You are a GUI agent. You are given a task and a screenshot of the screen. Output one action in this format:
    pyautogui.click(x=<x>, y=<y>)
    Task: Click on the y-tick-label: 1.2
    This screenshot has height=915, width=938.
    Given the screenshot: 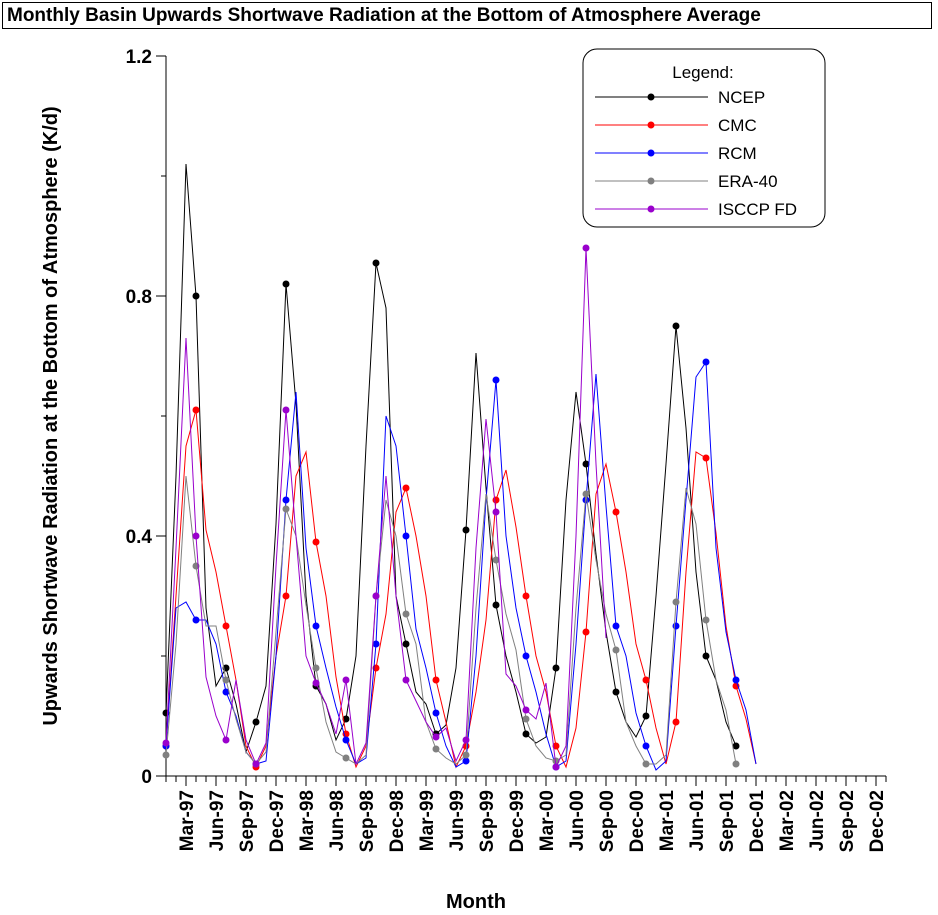 What is the action you would take?
    pyautogui.click(x=139, y=57)
    